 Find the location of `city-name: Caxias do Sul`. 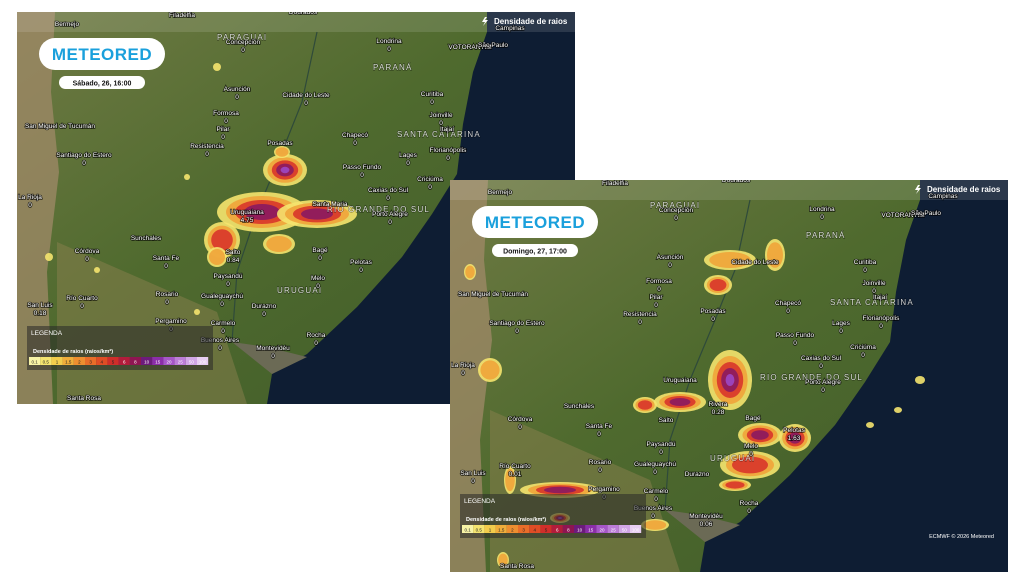

city-name: Caxias do Sul is located at coordinates (821, 358).